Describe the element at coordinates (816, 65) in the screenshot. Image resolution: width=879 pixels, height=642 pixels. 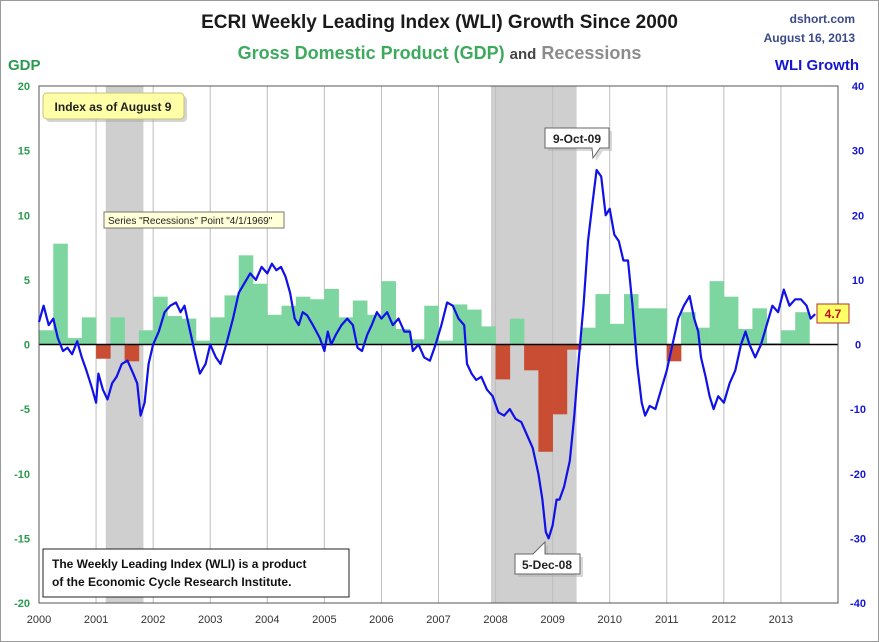
I see `right-axis-label: WLI Growth` at that location.